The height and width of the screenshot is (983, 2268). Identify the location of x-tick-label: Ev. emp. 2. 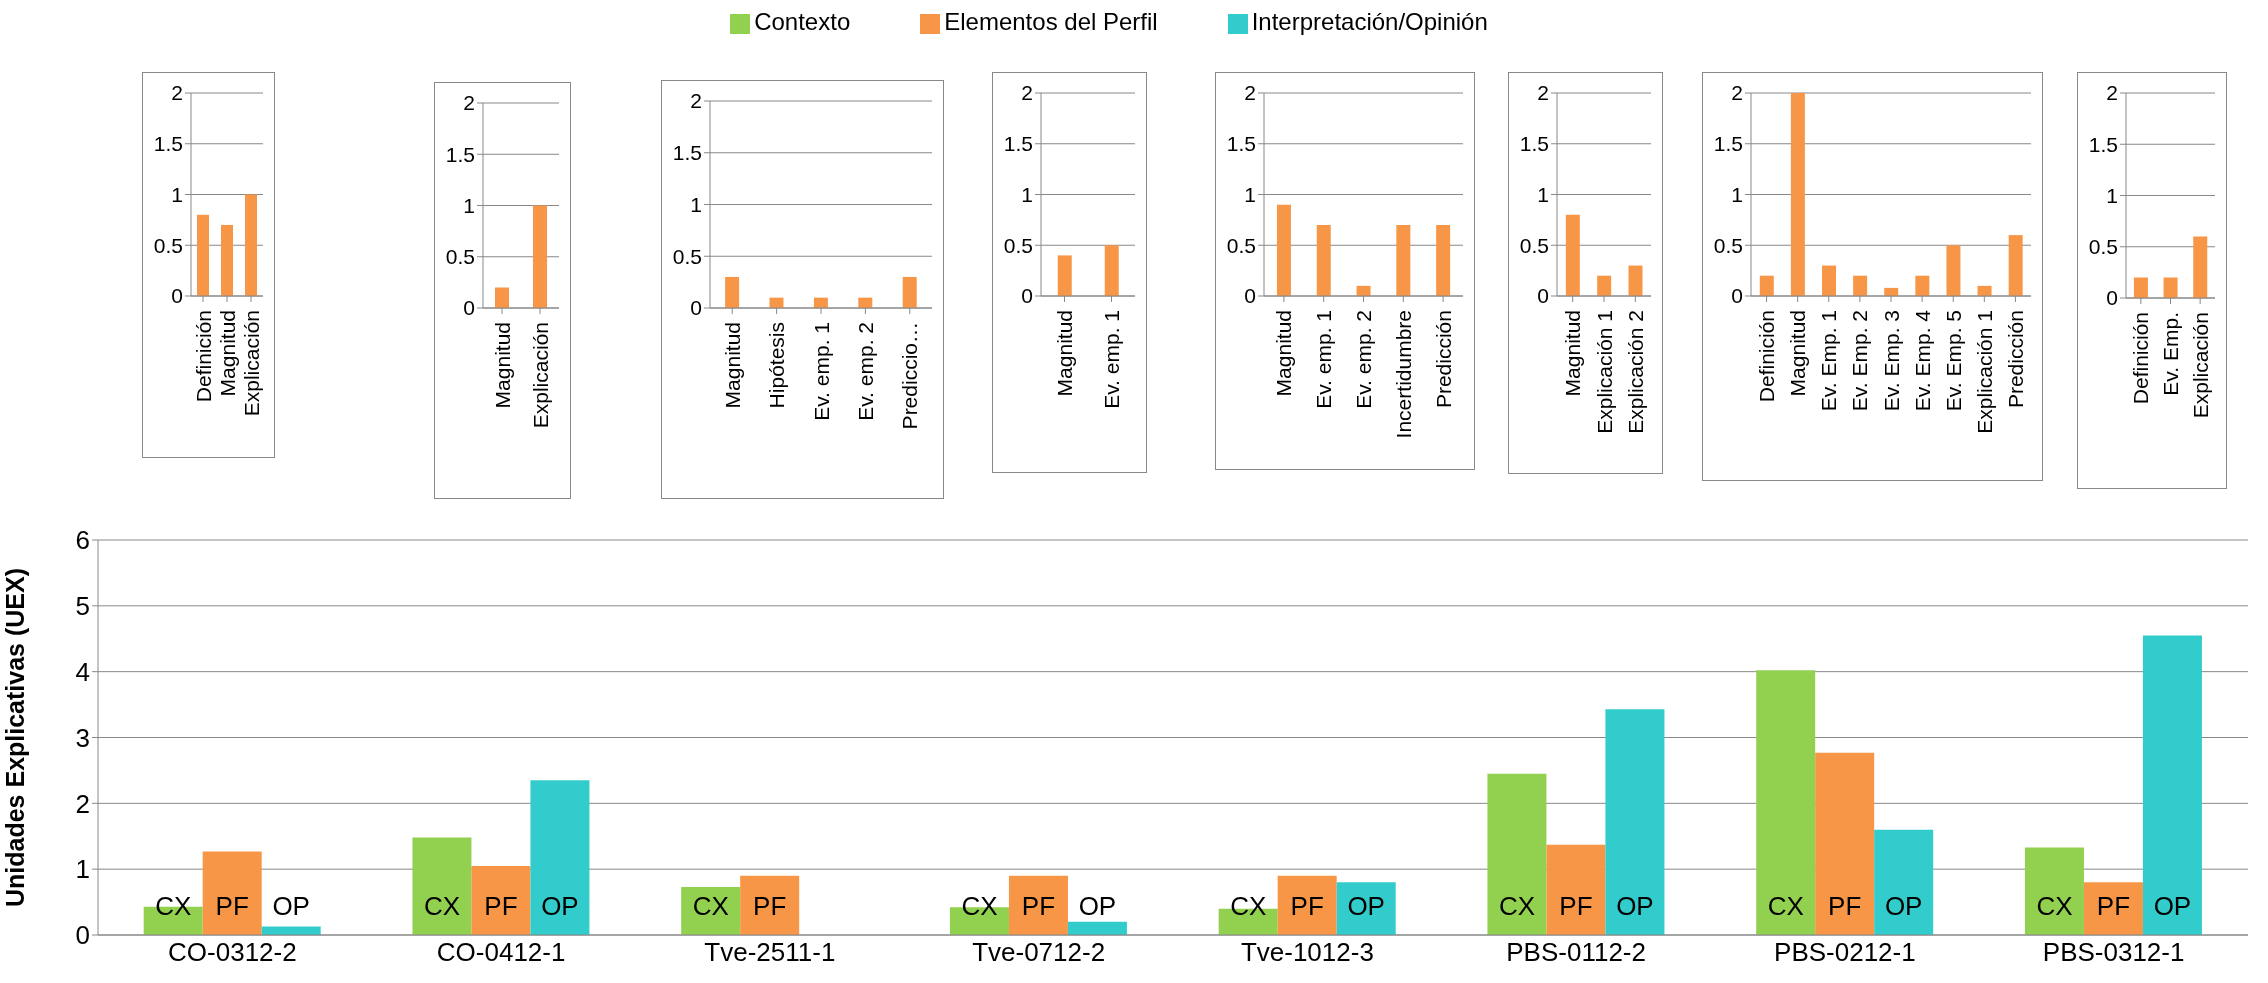
(1363, 359).